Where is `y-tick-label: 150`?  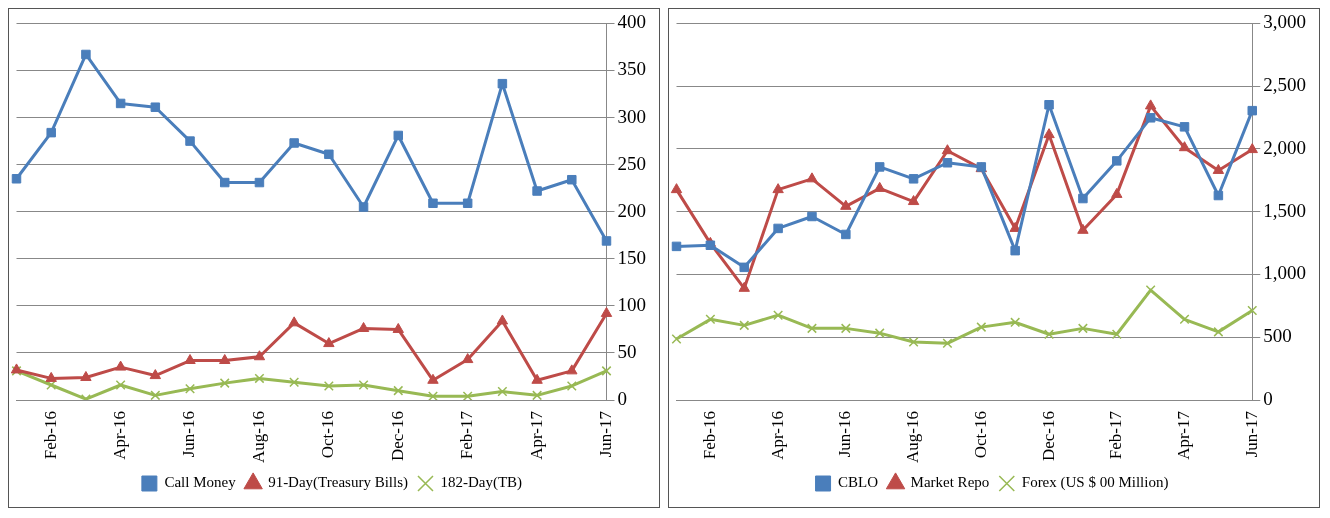
y-tick-label: 150 is located at coordinates (631, 257).